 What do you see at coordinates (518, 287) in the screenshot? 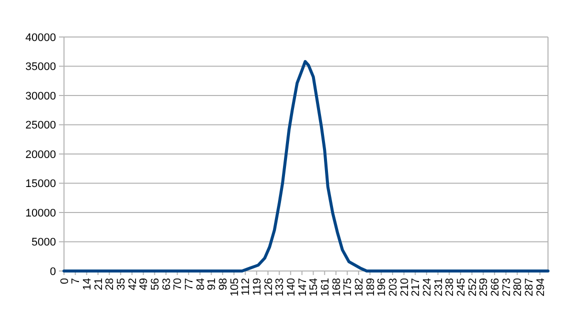
I see `x-tick-label: 280` at bounding box center [518, 287].